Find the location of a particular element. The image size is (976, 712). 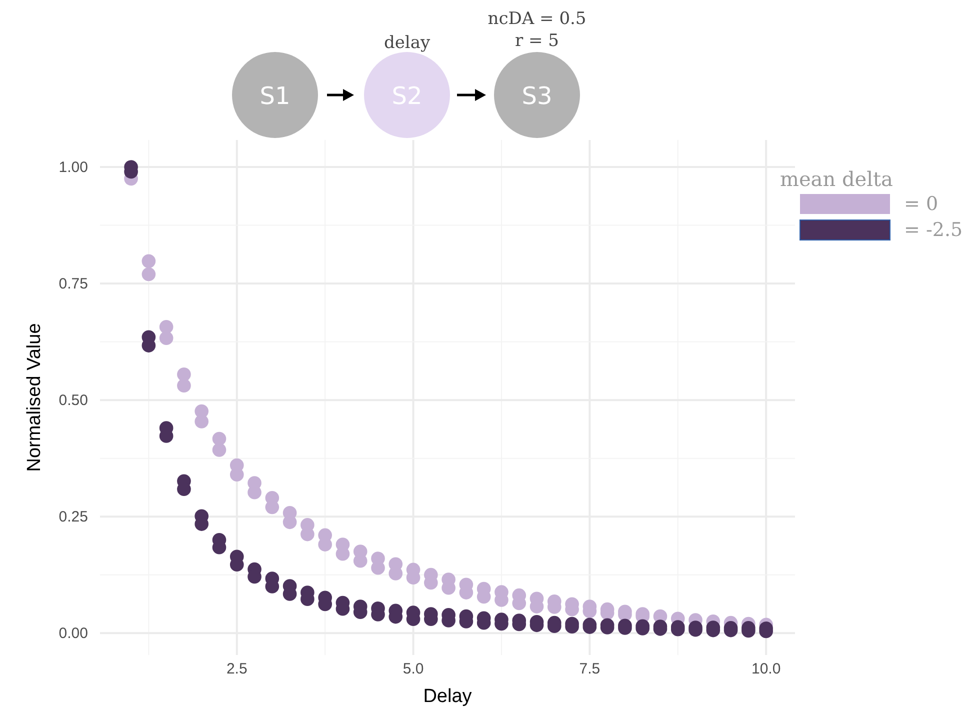

y-tick-label: 0.25 is located at coordinates (73, 517).